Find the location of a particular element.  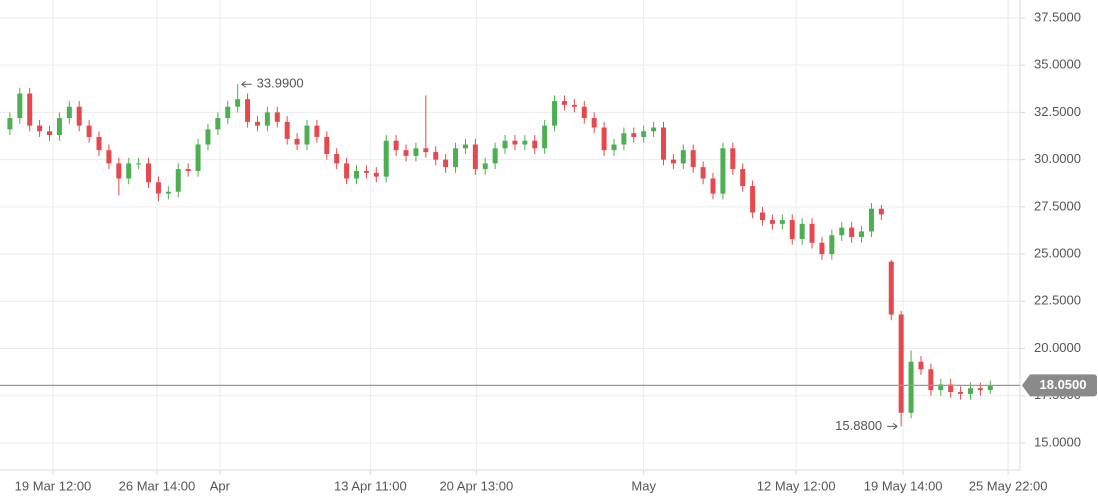

x-tick-label: 20 Apr 13:00 is located at coordinates (476, 485).